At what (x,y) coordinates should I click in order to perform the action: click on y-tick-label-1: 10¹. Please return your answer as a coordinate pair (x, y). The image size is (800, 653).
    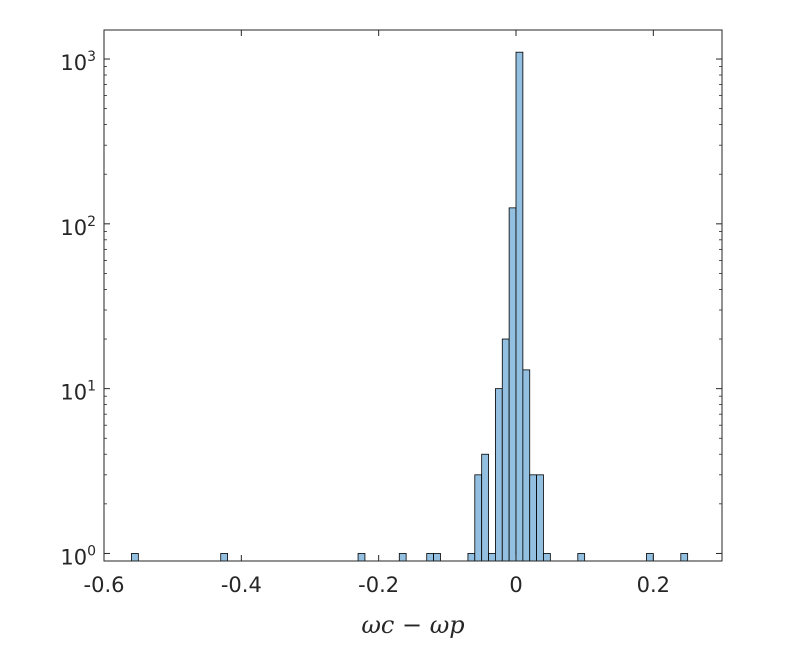
    Looking at the image, I should click on (78, 392).